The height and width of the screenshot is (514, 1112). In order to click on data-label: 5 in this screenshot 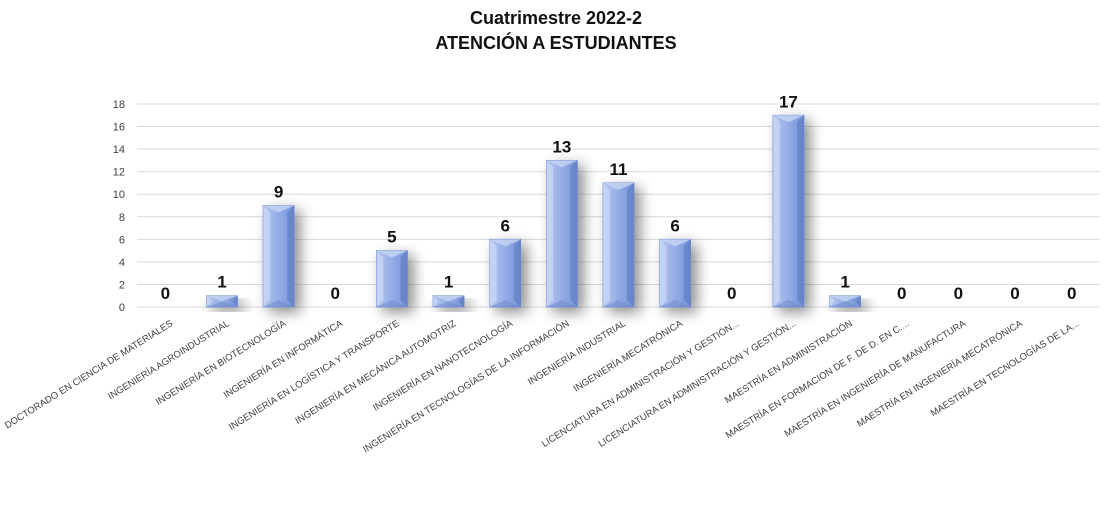, I will do `click(391, 237)`.